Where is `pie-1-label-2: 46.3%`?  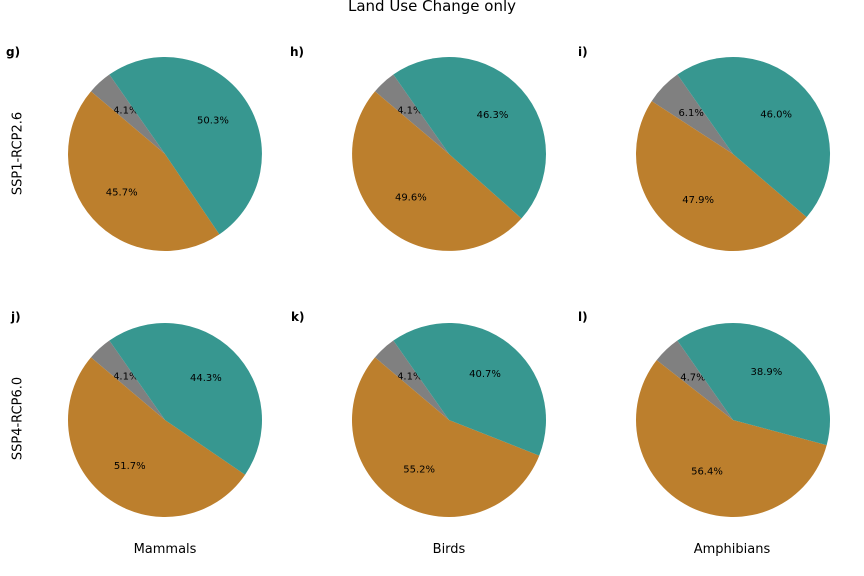 pie-1-label-2: 46.3% is located at coordinates (493, 115).